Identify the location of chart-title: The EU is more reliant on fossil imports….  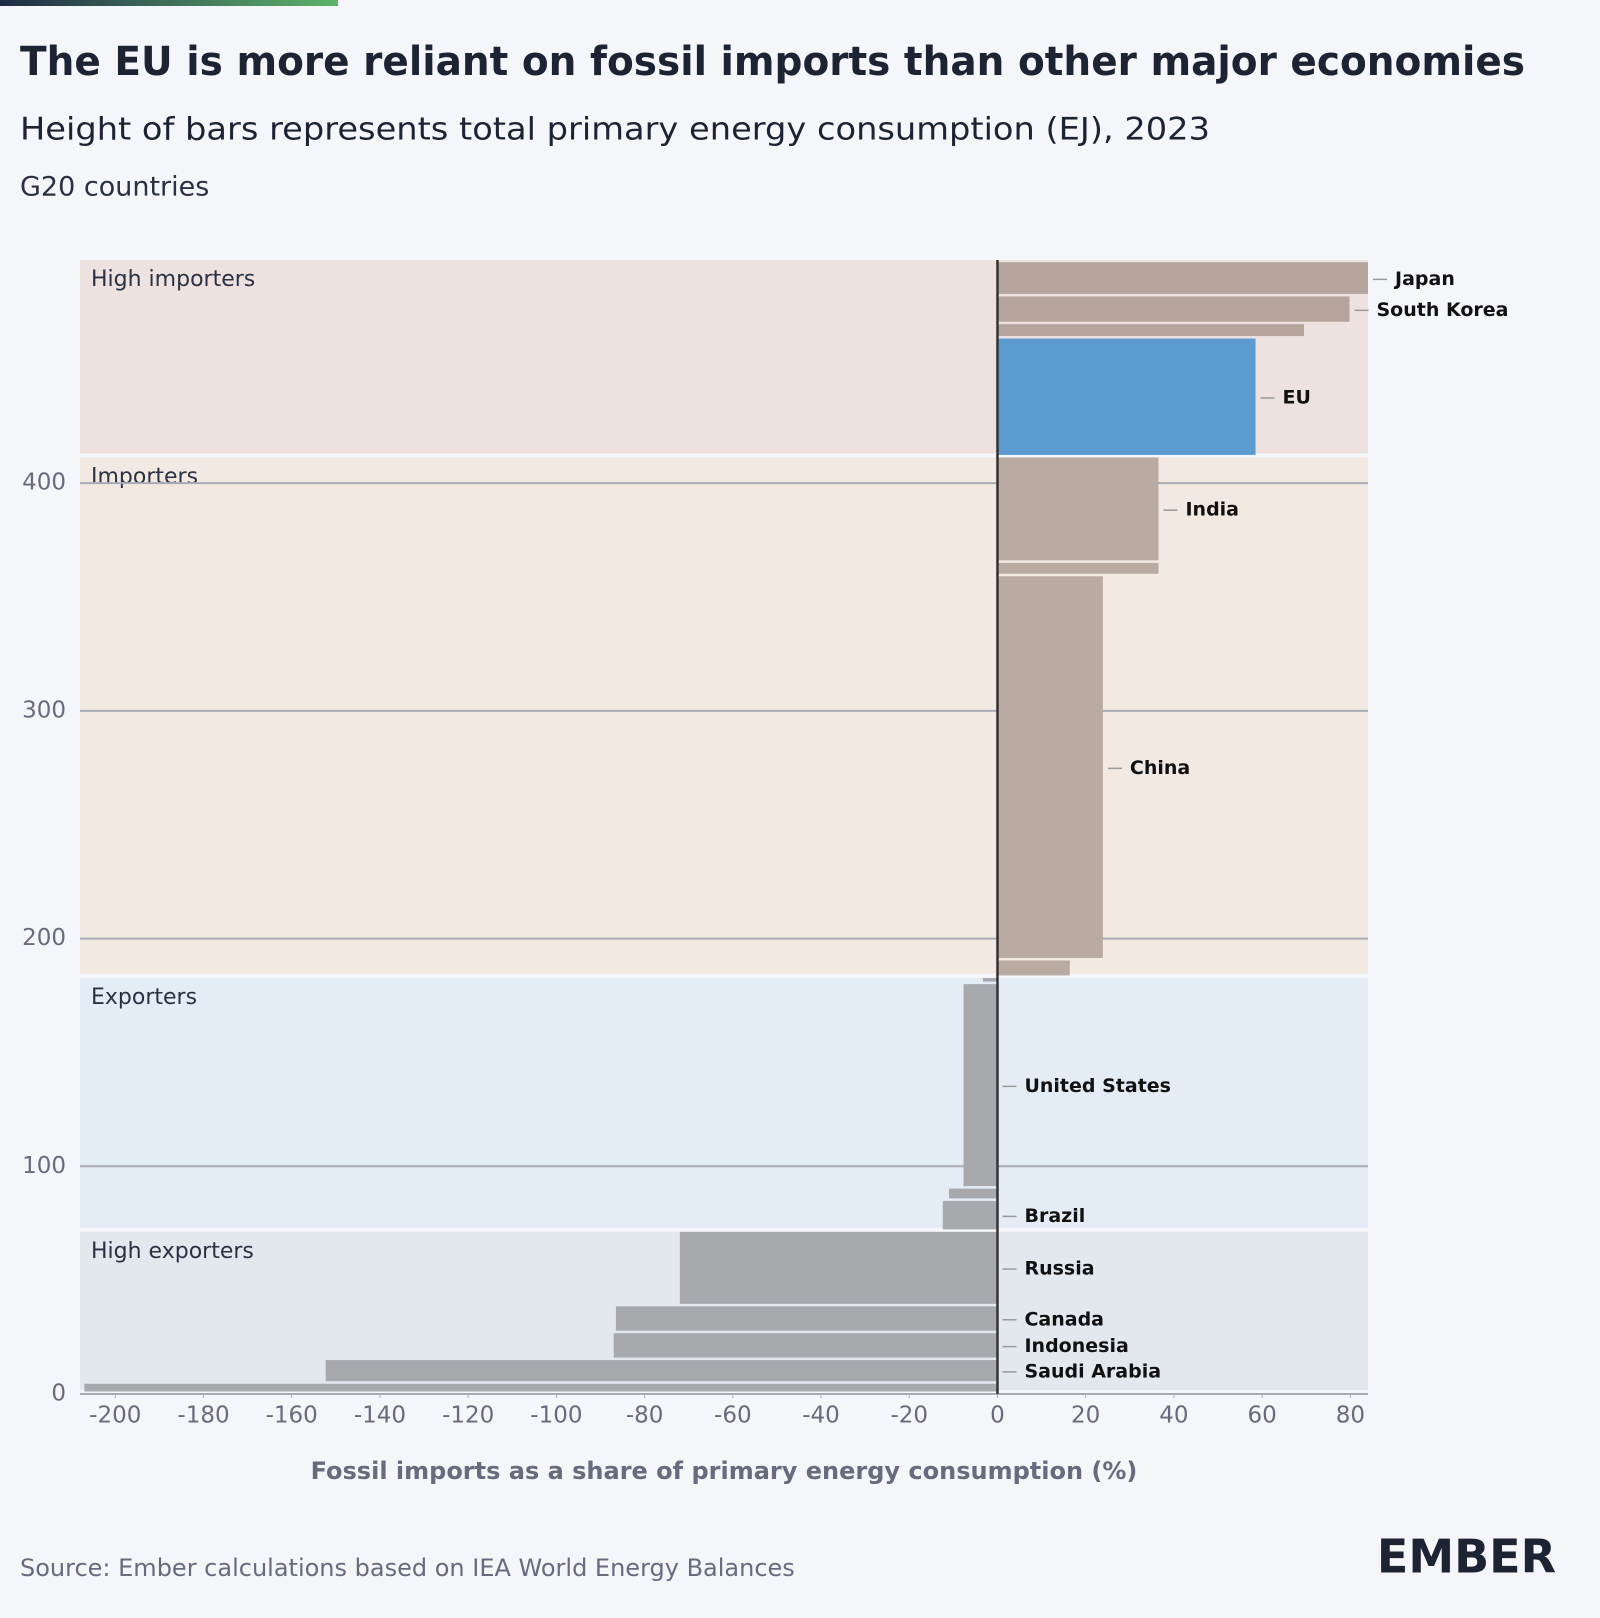
(772, 62).